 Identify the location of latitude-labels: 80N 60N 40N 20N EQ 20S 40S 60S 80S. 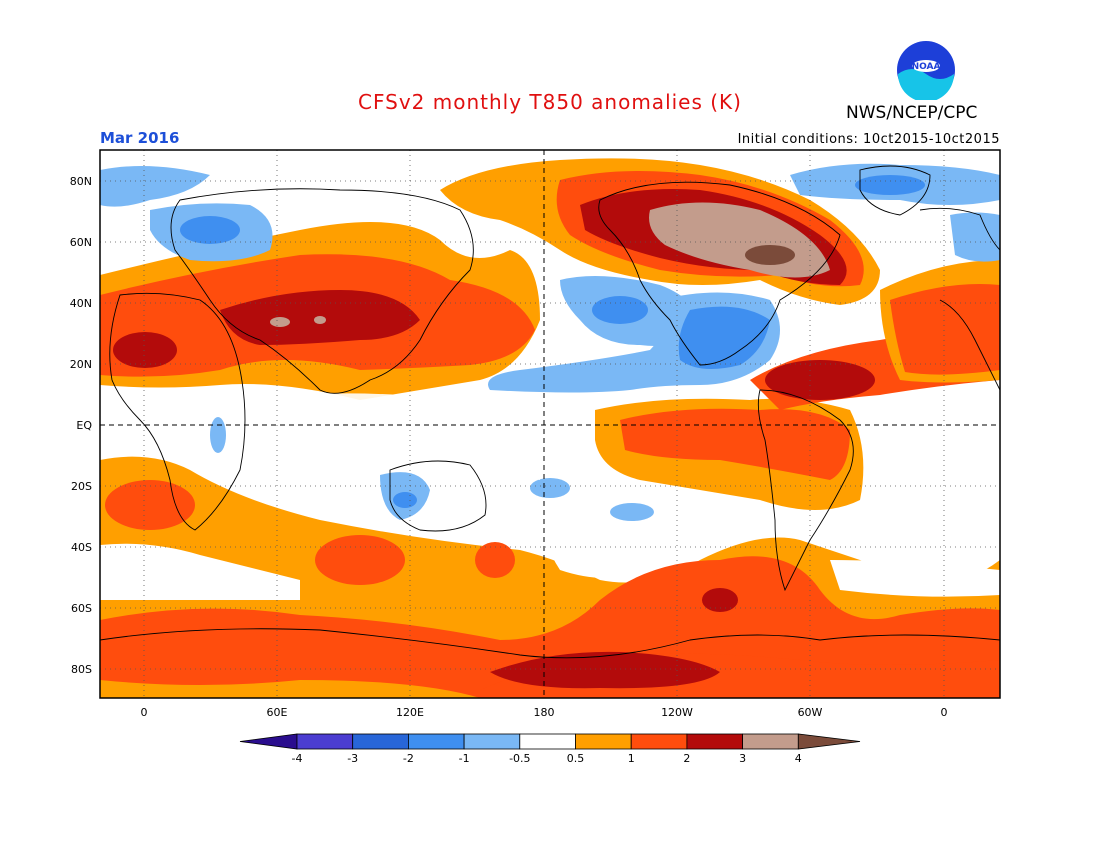
(81, 425).